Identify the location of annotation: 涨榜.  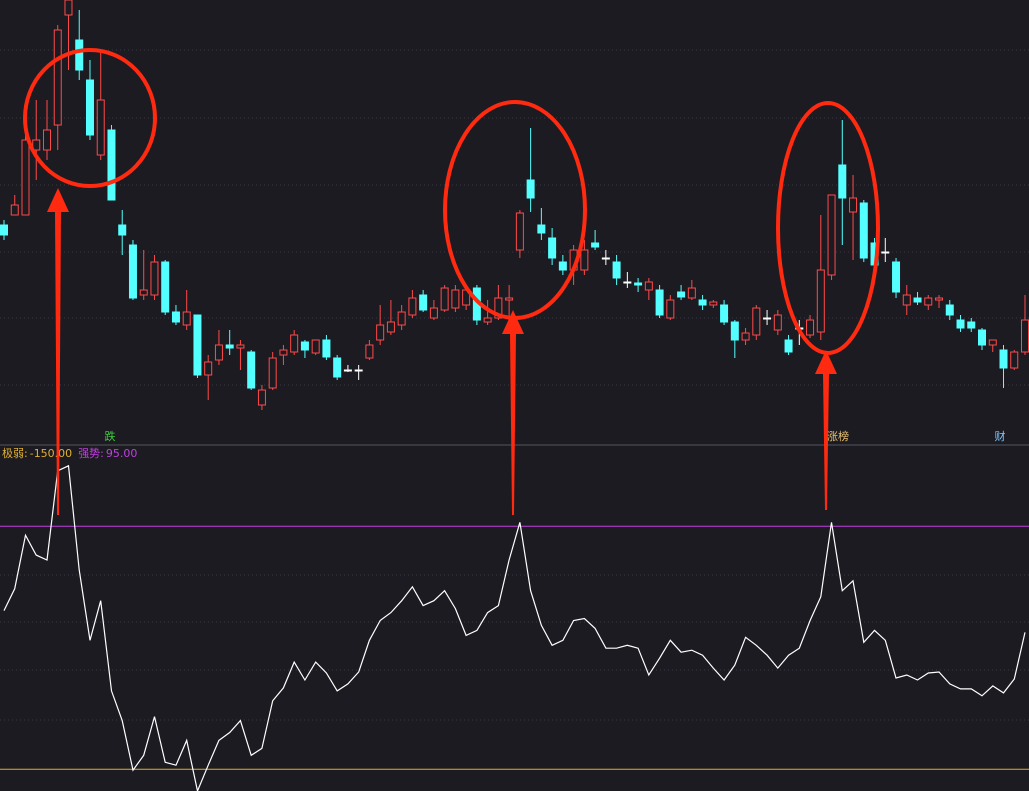
(838, 436).